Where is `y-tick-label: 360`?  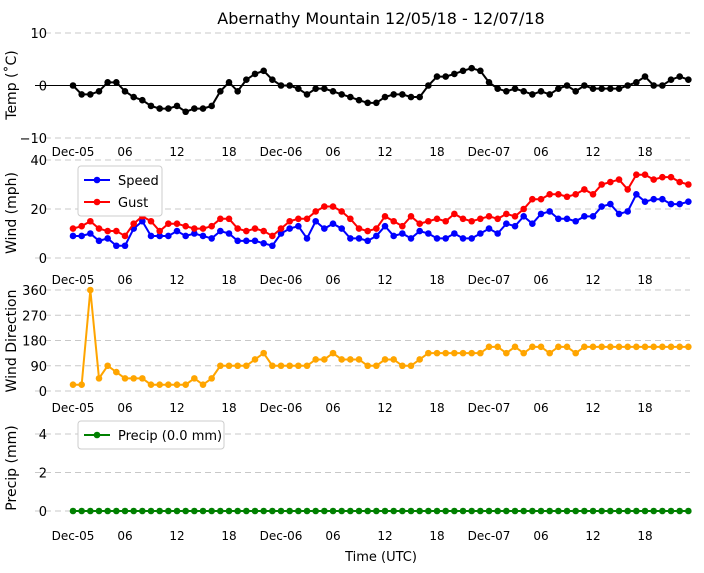
y-tick-label: 360 is located at coordinates (34, 291).